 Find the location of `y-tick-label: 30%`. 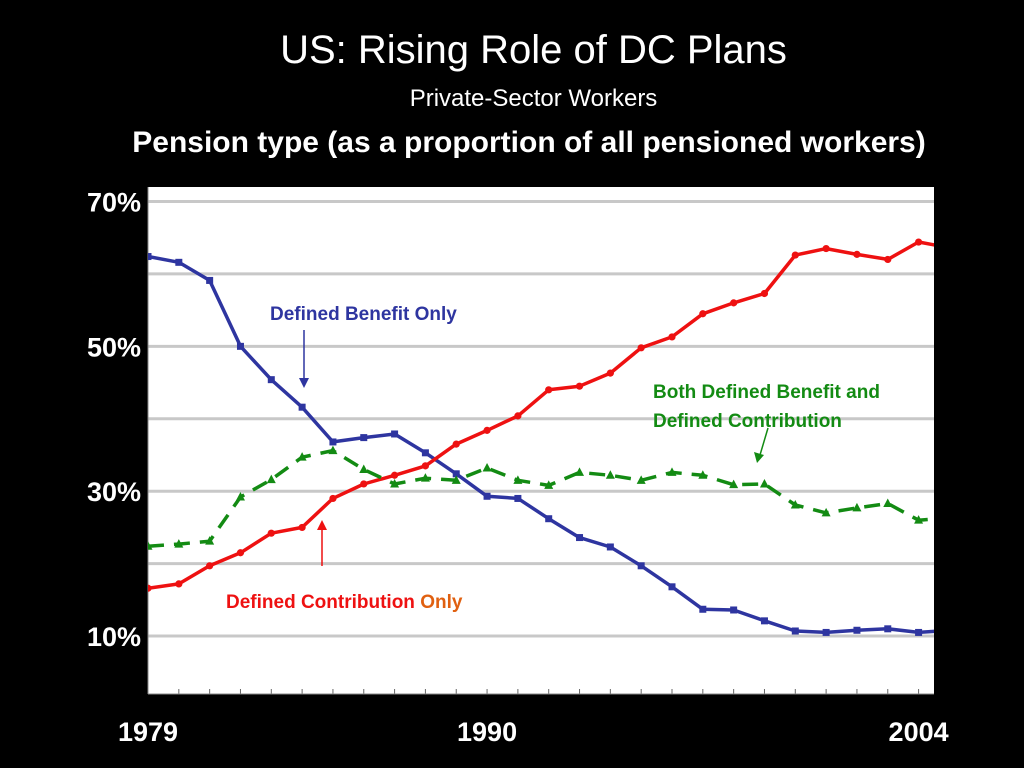

y-tick-label: 30% is located at coordinates (114, 492).